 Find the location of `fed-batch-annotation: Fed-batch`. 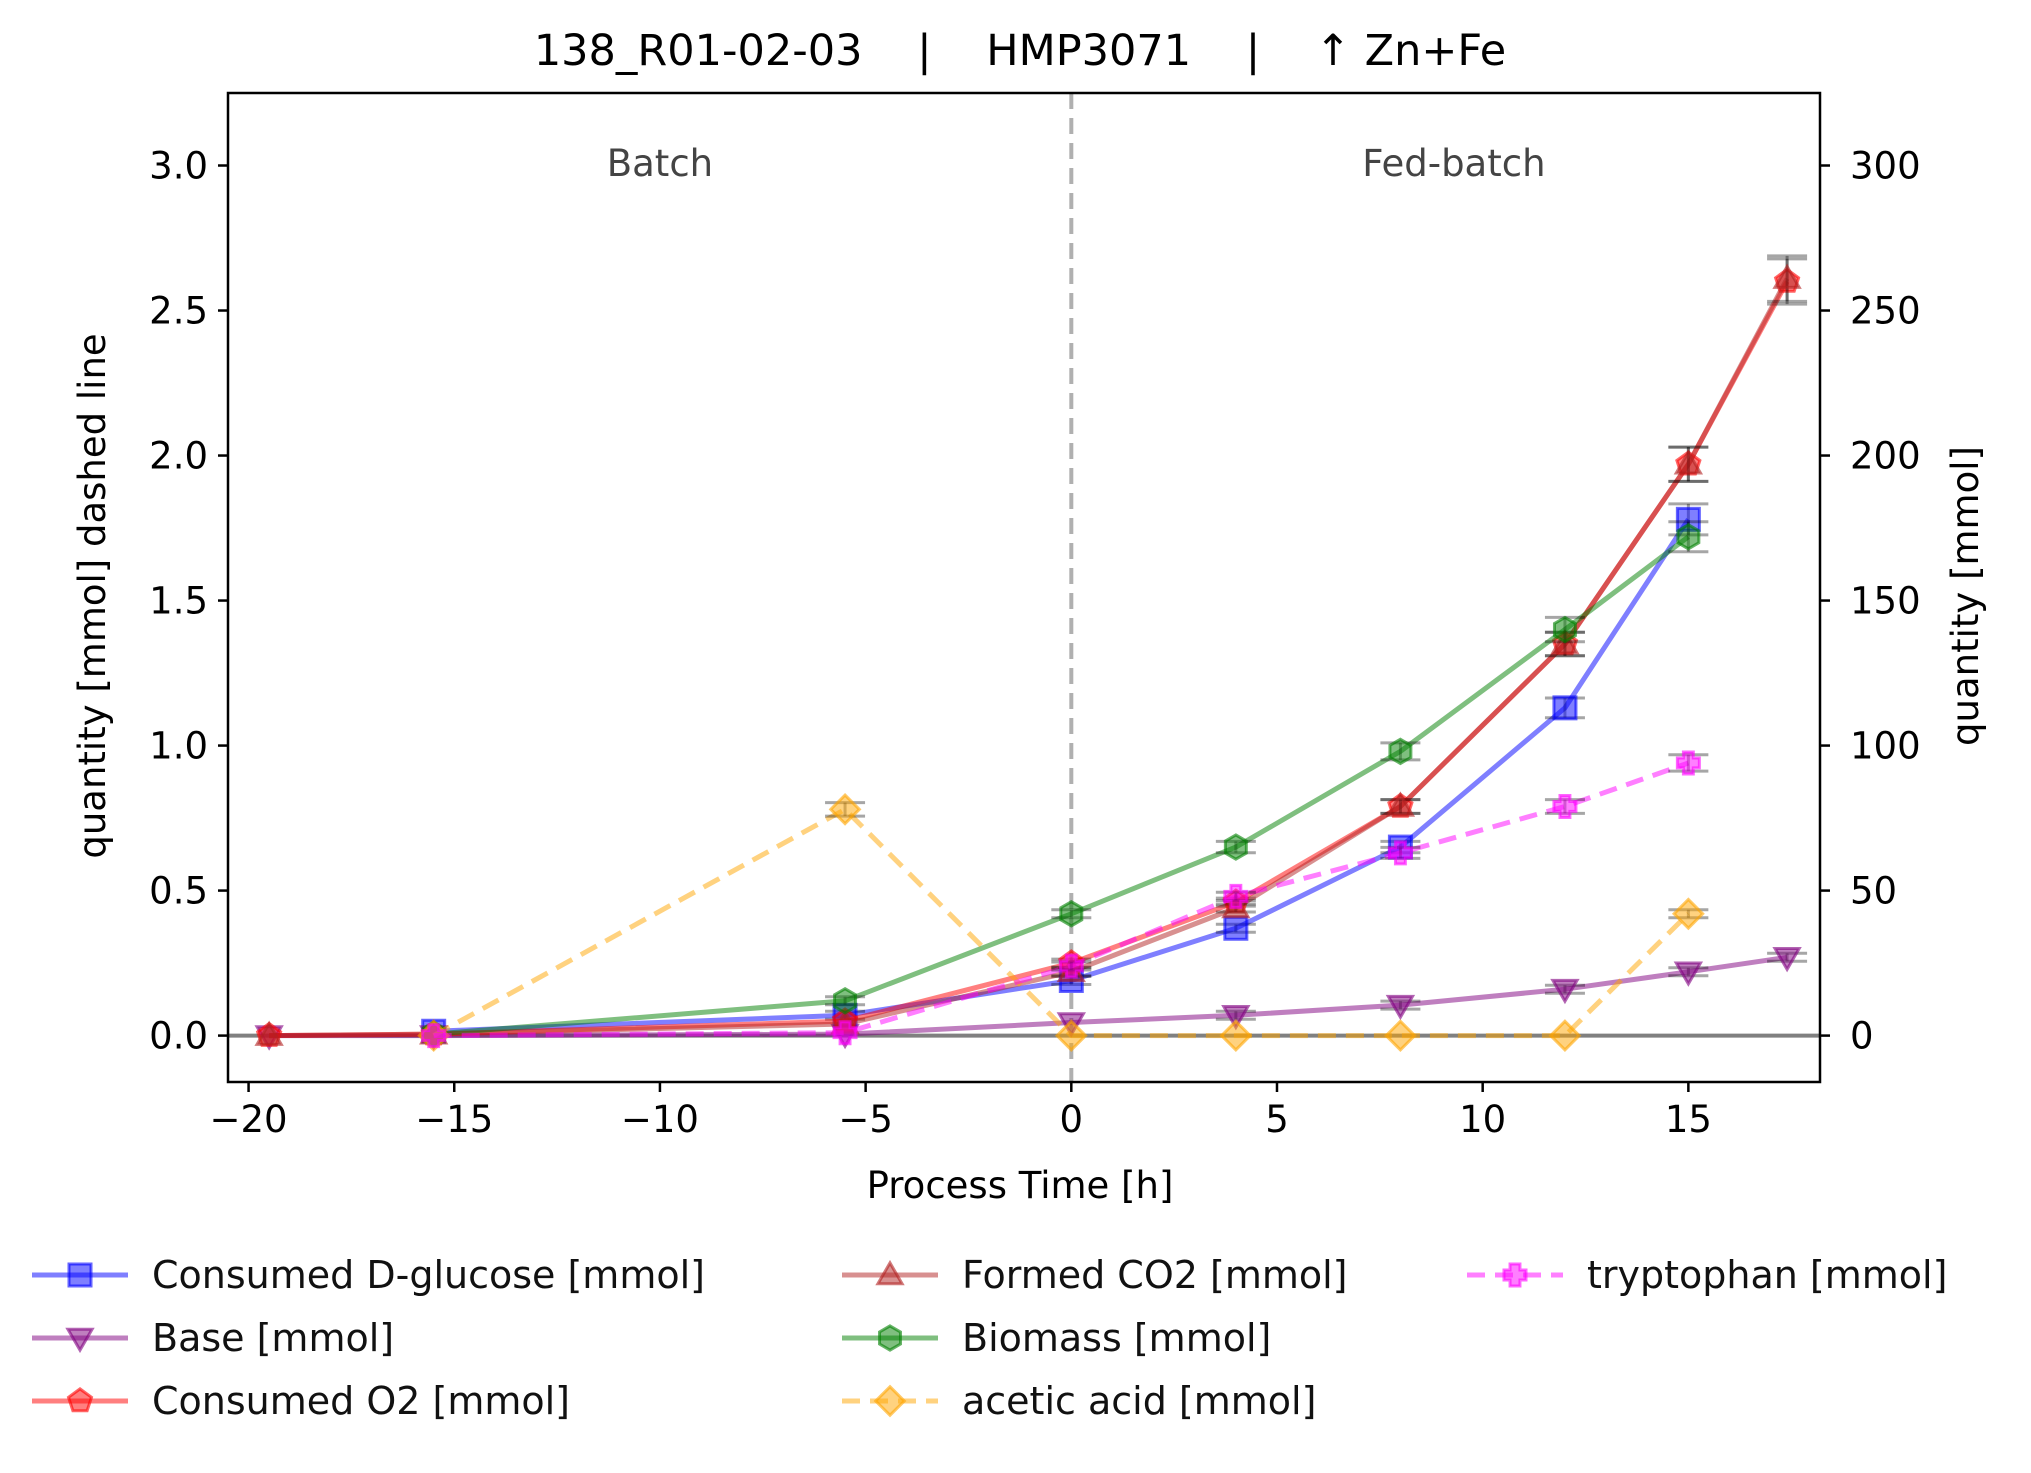

fed-batch-annotation: Fed-batch is located at coordinates (1453, 163).